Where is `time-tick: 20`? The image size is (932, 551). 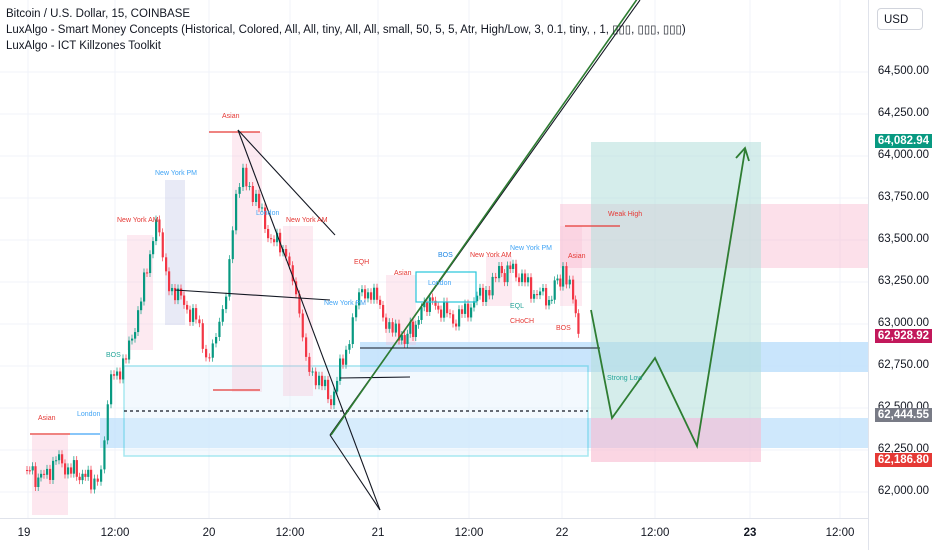 time-tick: 20 is located at coordinates (209, 533).